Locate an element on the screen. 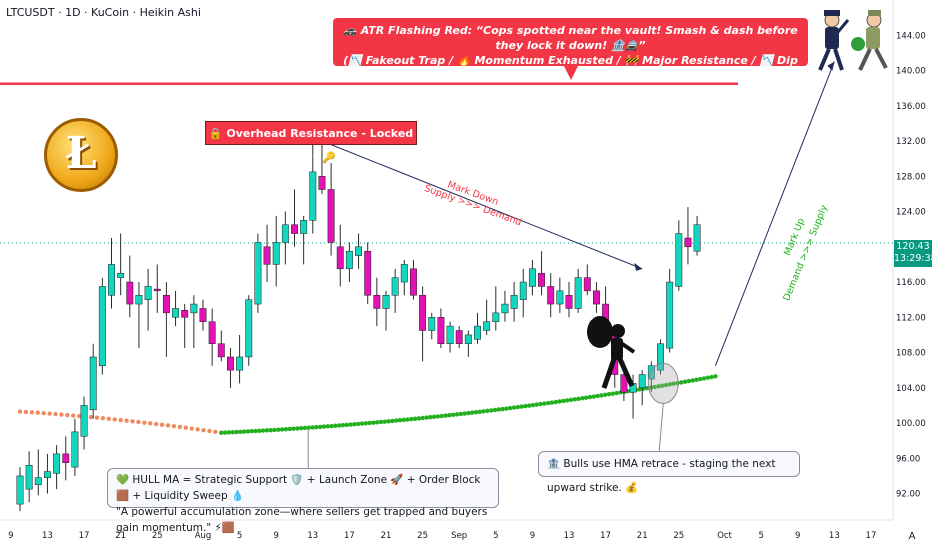  markdown-arrowhead is located at coordinates (638, 266).